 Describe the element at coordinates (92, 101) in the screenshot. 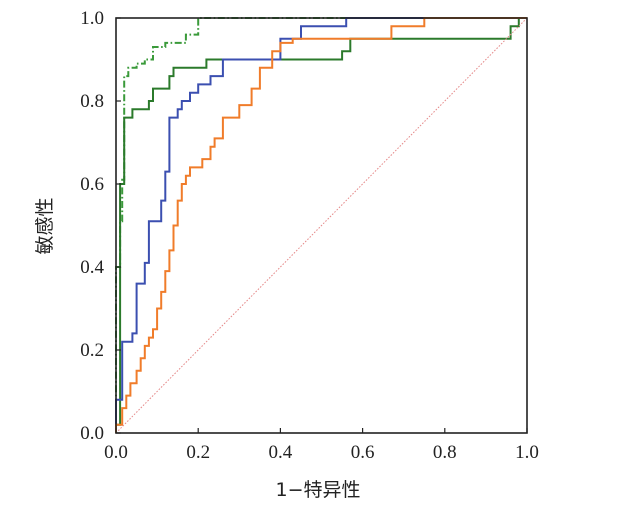

I see `y-tick-label: 0.8` at that location.